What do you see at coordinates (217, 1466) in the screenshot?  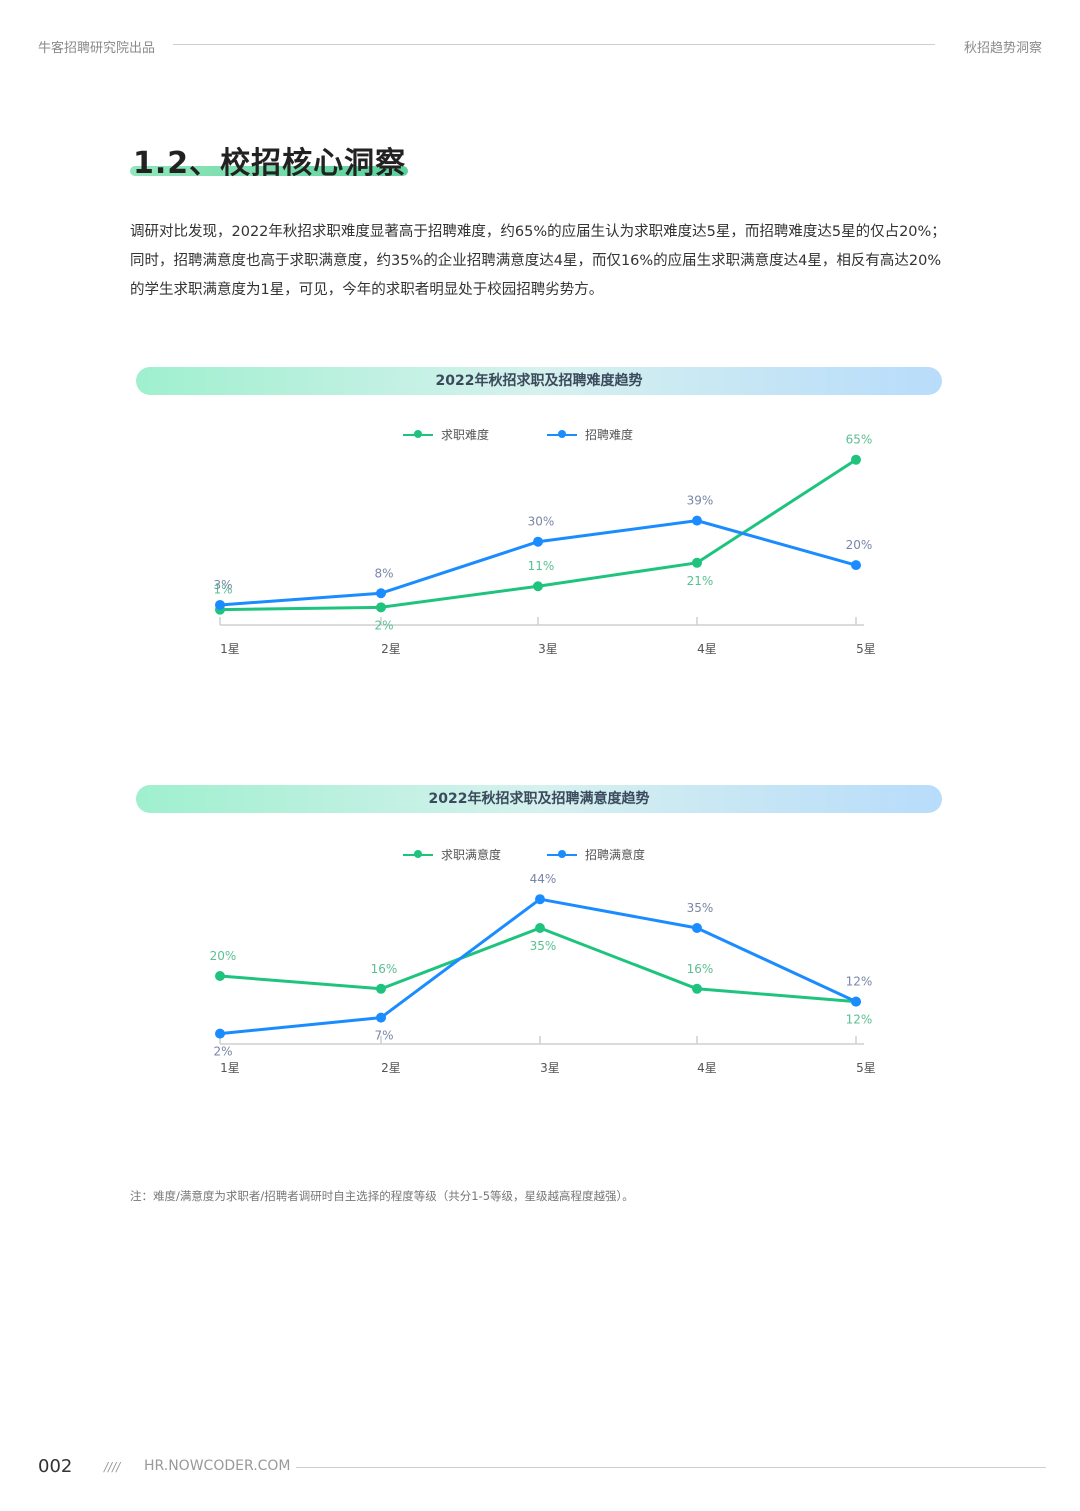 I see `footer-url-link: HR.NOWCODER.COM` at bounding box center [217, 1466].